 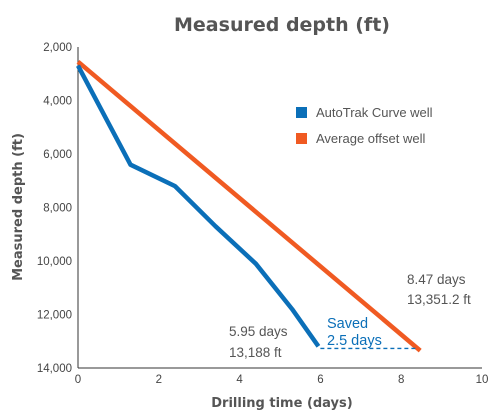 I want to click on legend-label-offset: Average offset well, so click(x=370, y=138).